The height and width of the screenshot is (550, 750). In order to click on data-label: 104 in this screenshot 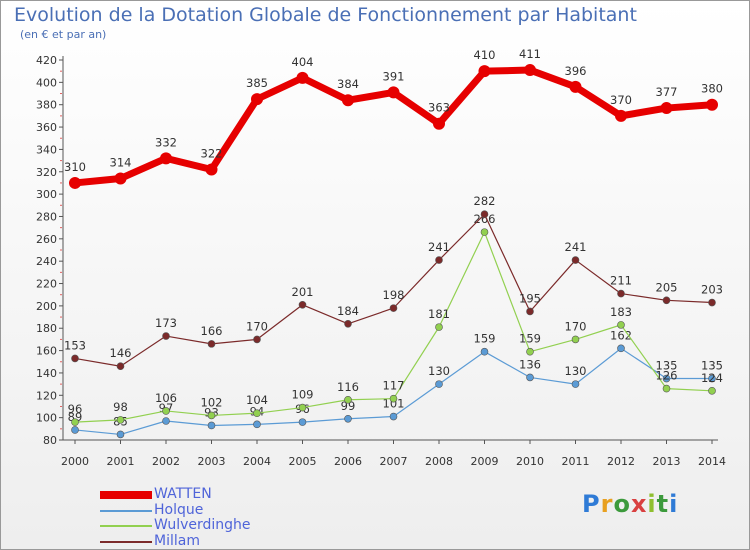, I will do `click(257, 400)`.